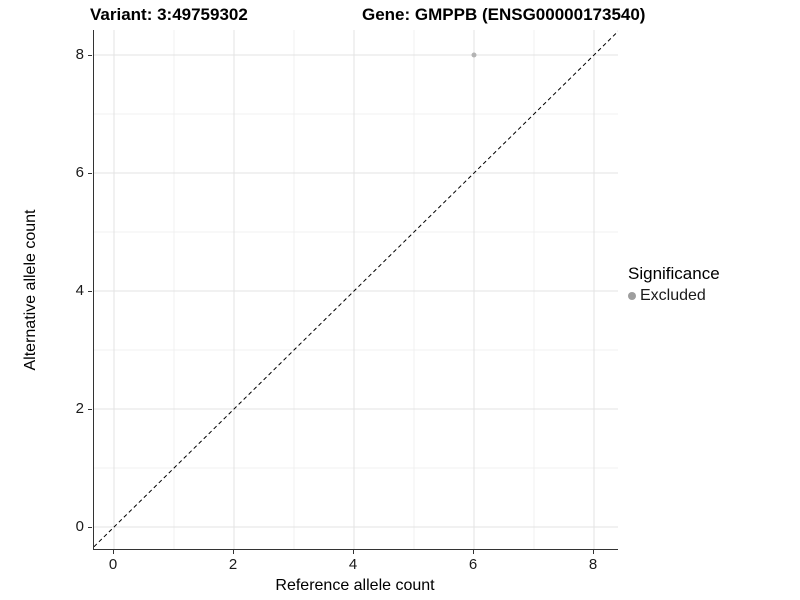  Describe the element at coordinates (30, 290) in the screenshot. I see `y-axis-title: Alternative allele count` at that location.